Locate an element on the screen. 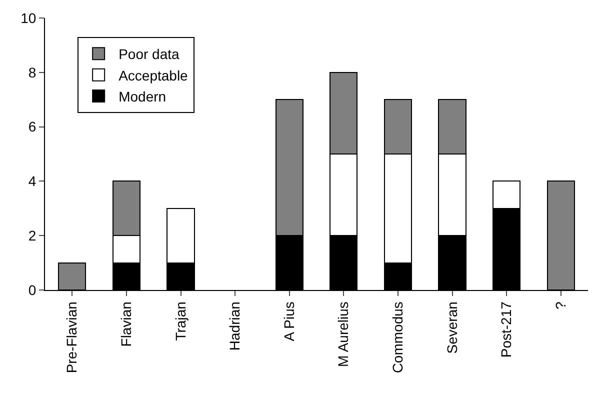 The height and width of the screenshot is (408, 598). x-tick-label: M Aurelius is located at coordinates (343, 334).